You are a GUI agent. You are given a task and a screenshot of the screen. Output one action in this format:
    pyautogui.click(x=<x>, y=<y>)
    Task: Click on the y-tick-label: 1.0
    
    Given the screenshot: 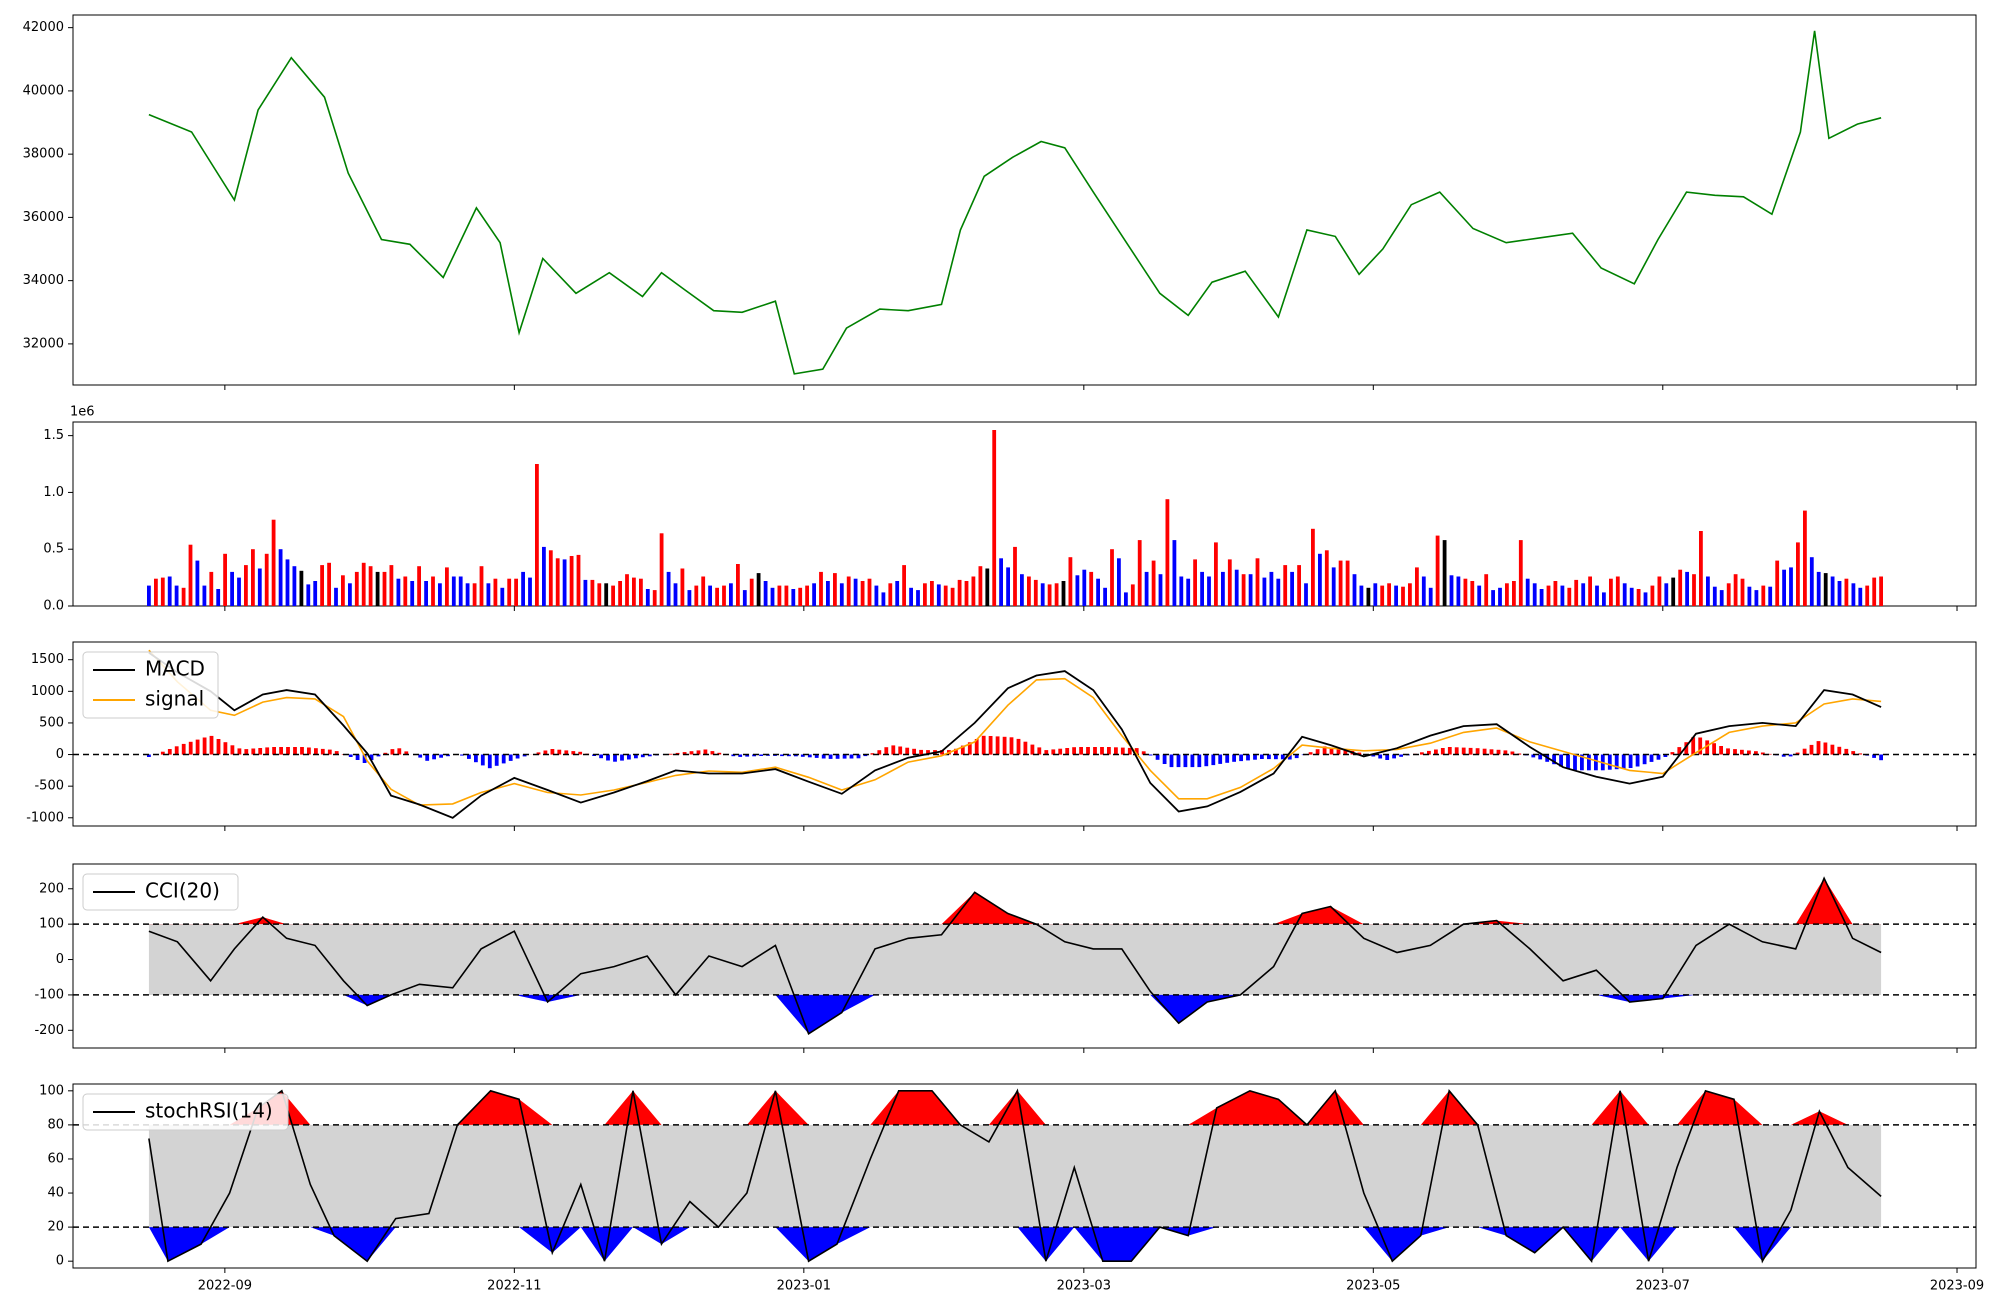 What is the action you would take?
    pyautogui.click(x=53, y=492)
    